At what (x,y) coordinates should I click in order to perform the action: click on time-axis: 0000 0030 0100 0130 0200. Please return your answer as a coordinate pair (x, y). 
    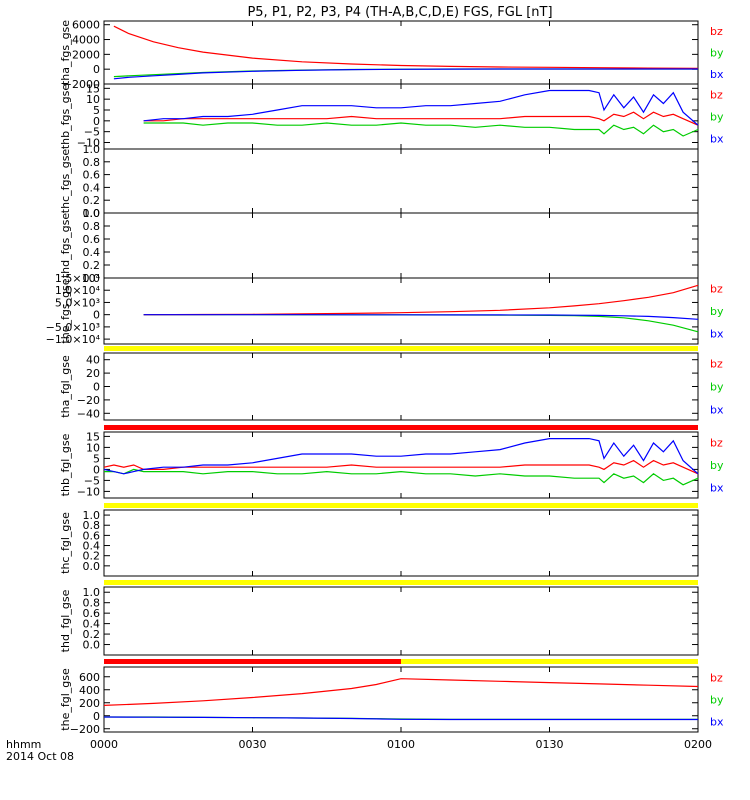
    Looking at the image, I should click on (401, 744).